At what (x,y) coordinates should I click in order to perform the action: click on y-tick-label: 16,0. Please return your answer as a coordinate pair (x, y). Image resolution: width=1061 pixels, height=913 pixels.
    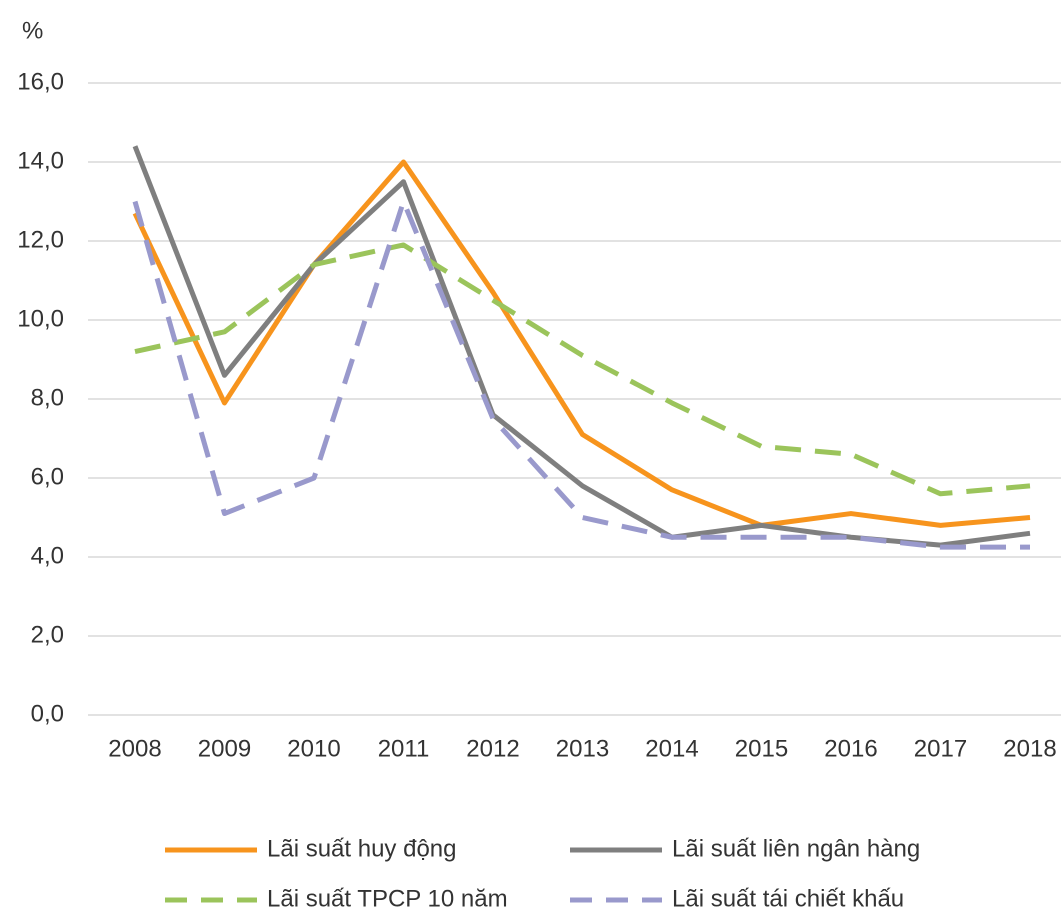
    Looking at the image, I should click on (40, 81).